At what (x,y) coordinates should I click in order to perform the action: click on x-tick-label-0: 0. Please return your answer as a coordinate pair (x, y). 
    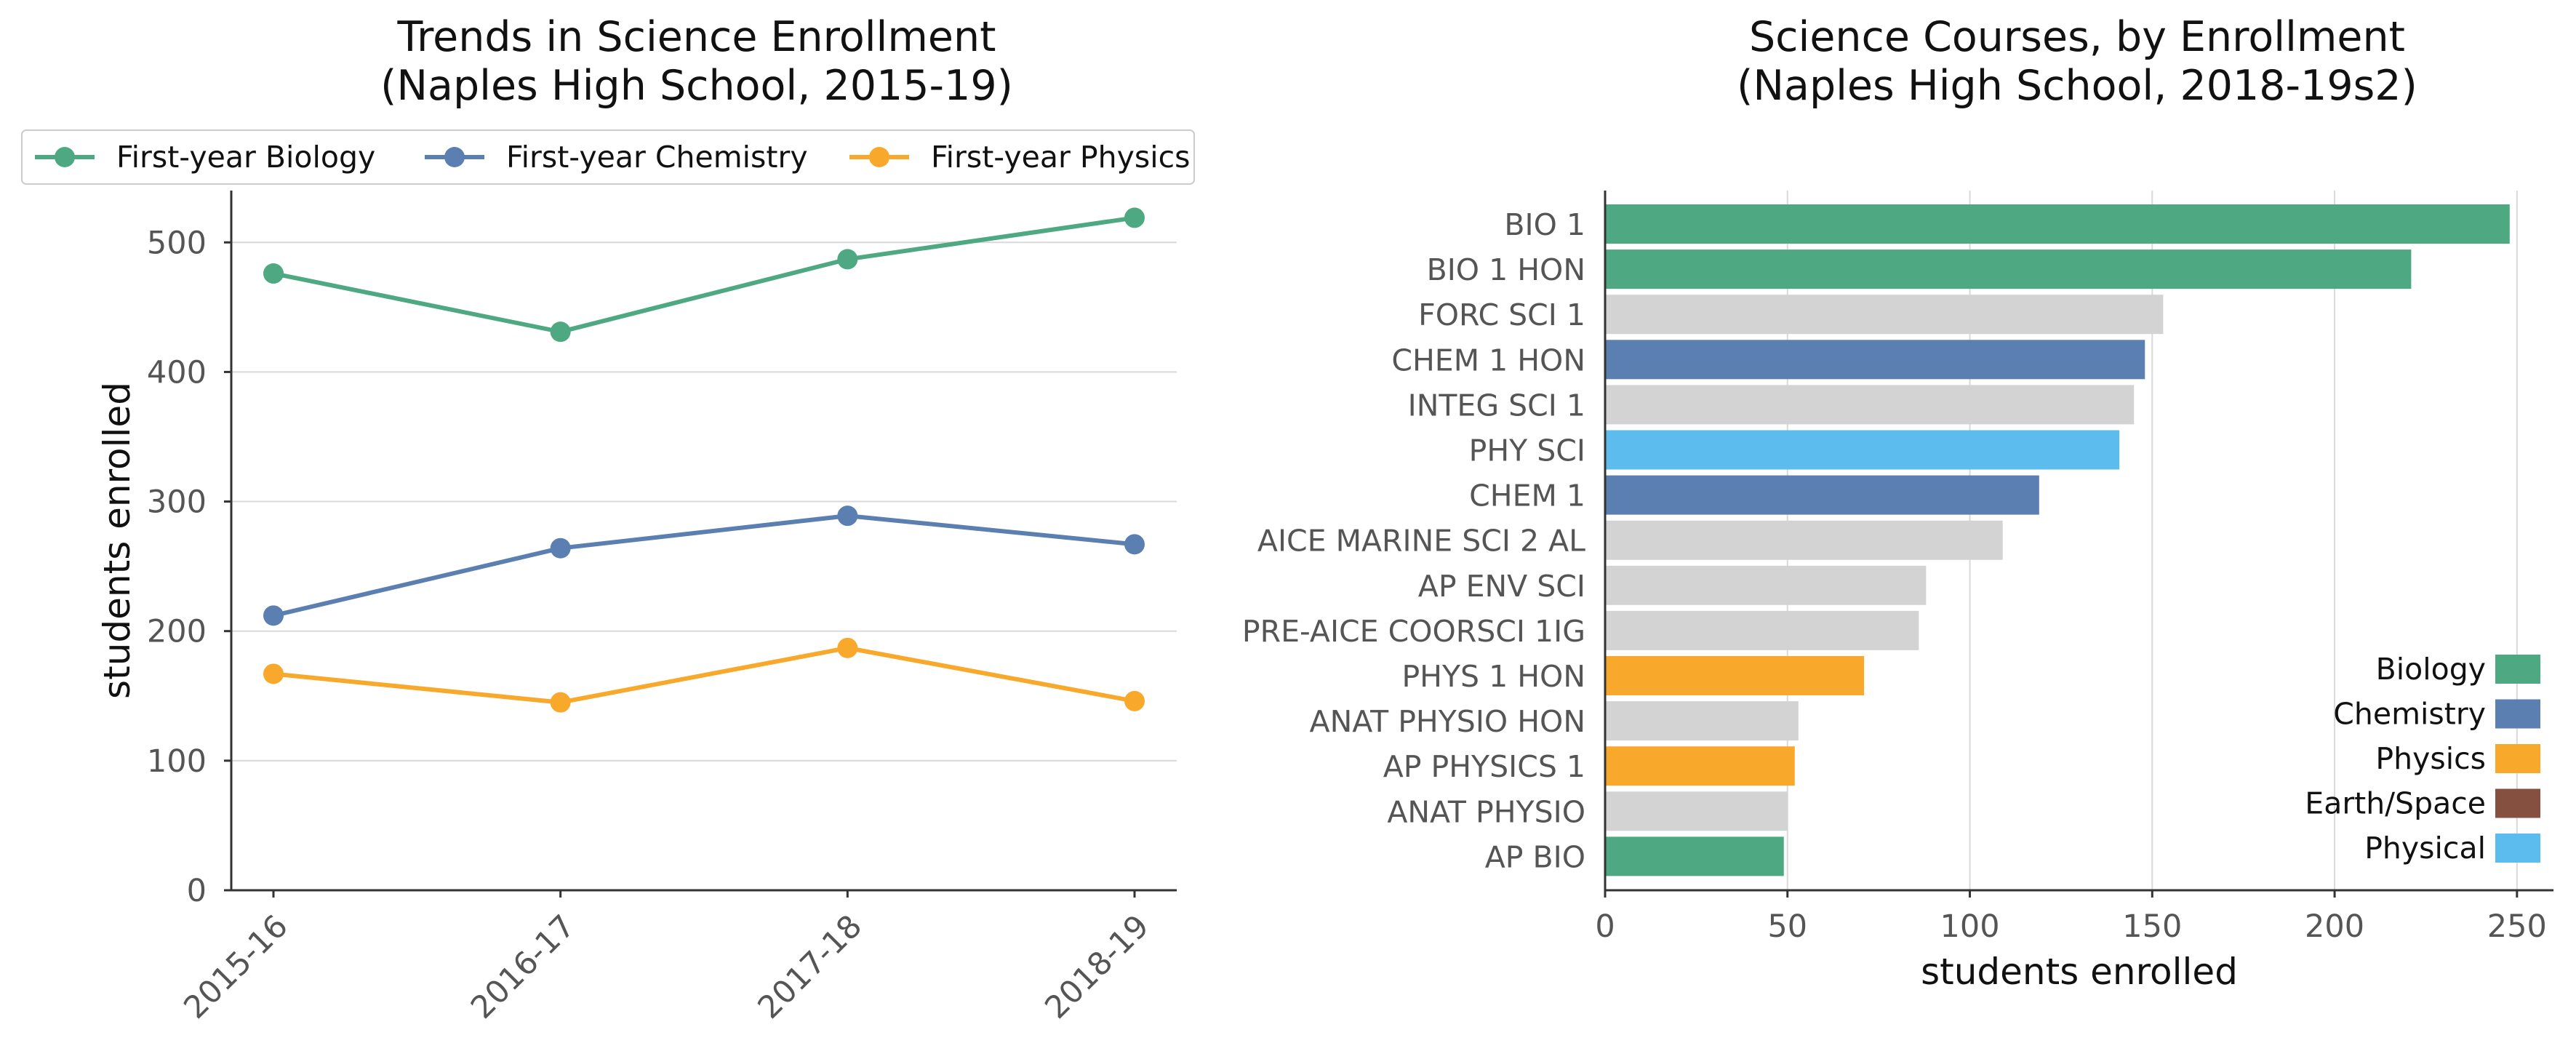
    Looking at the image, I should click on (1605, 926).